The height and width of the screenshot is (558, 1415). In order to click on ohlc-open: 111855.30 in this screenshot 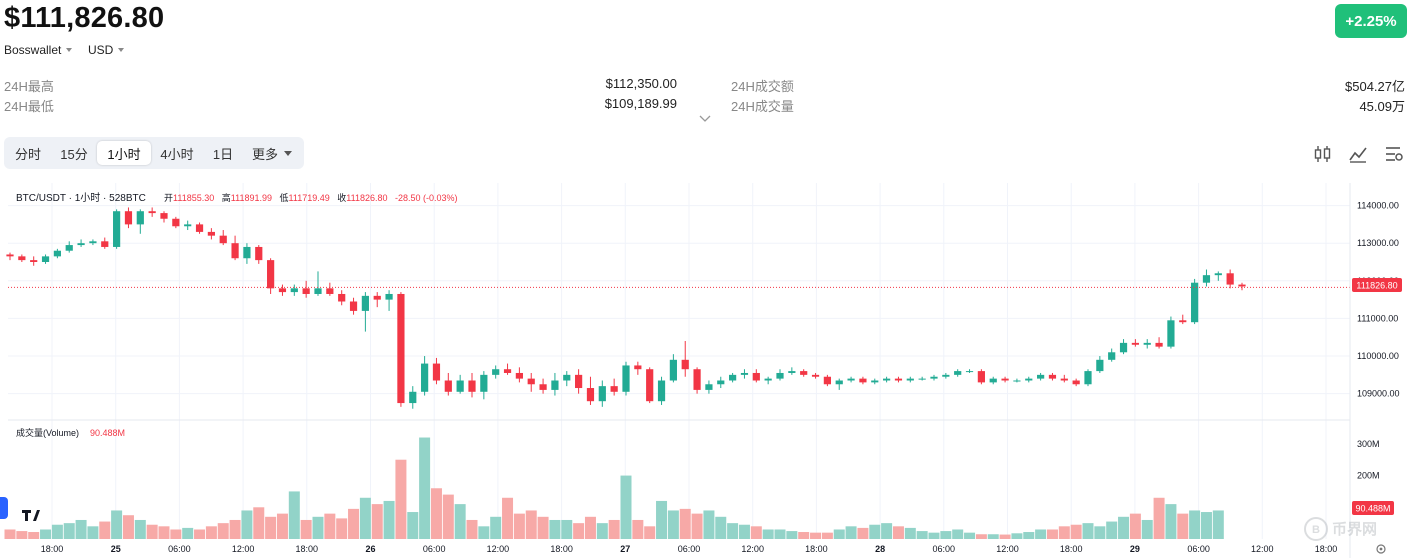, I will do `click(193, 198)`.